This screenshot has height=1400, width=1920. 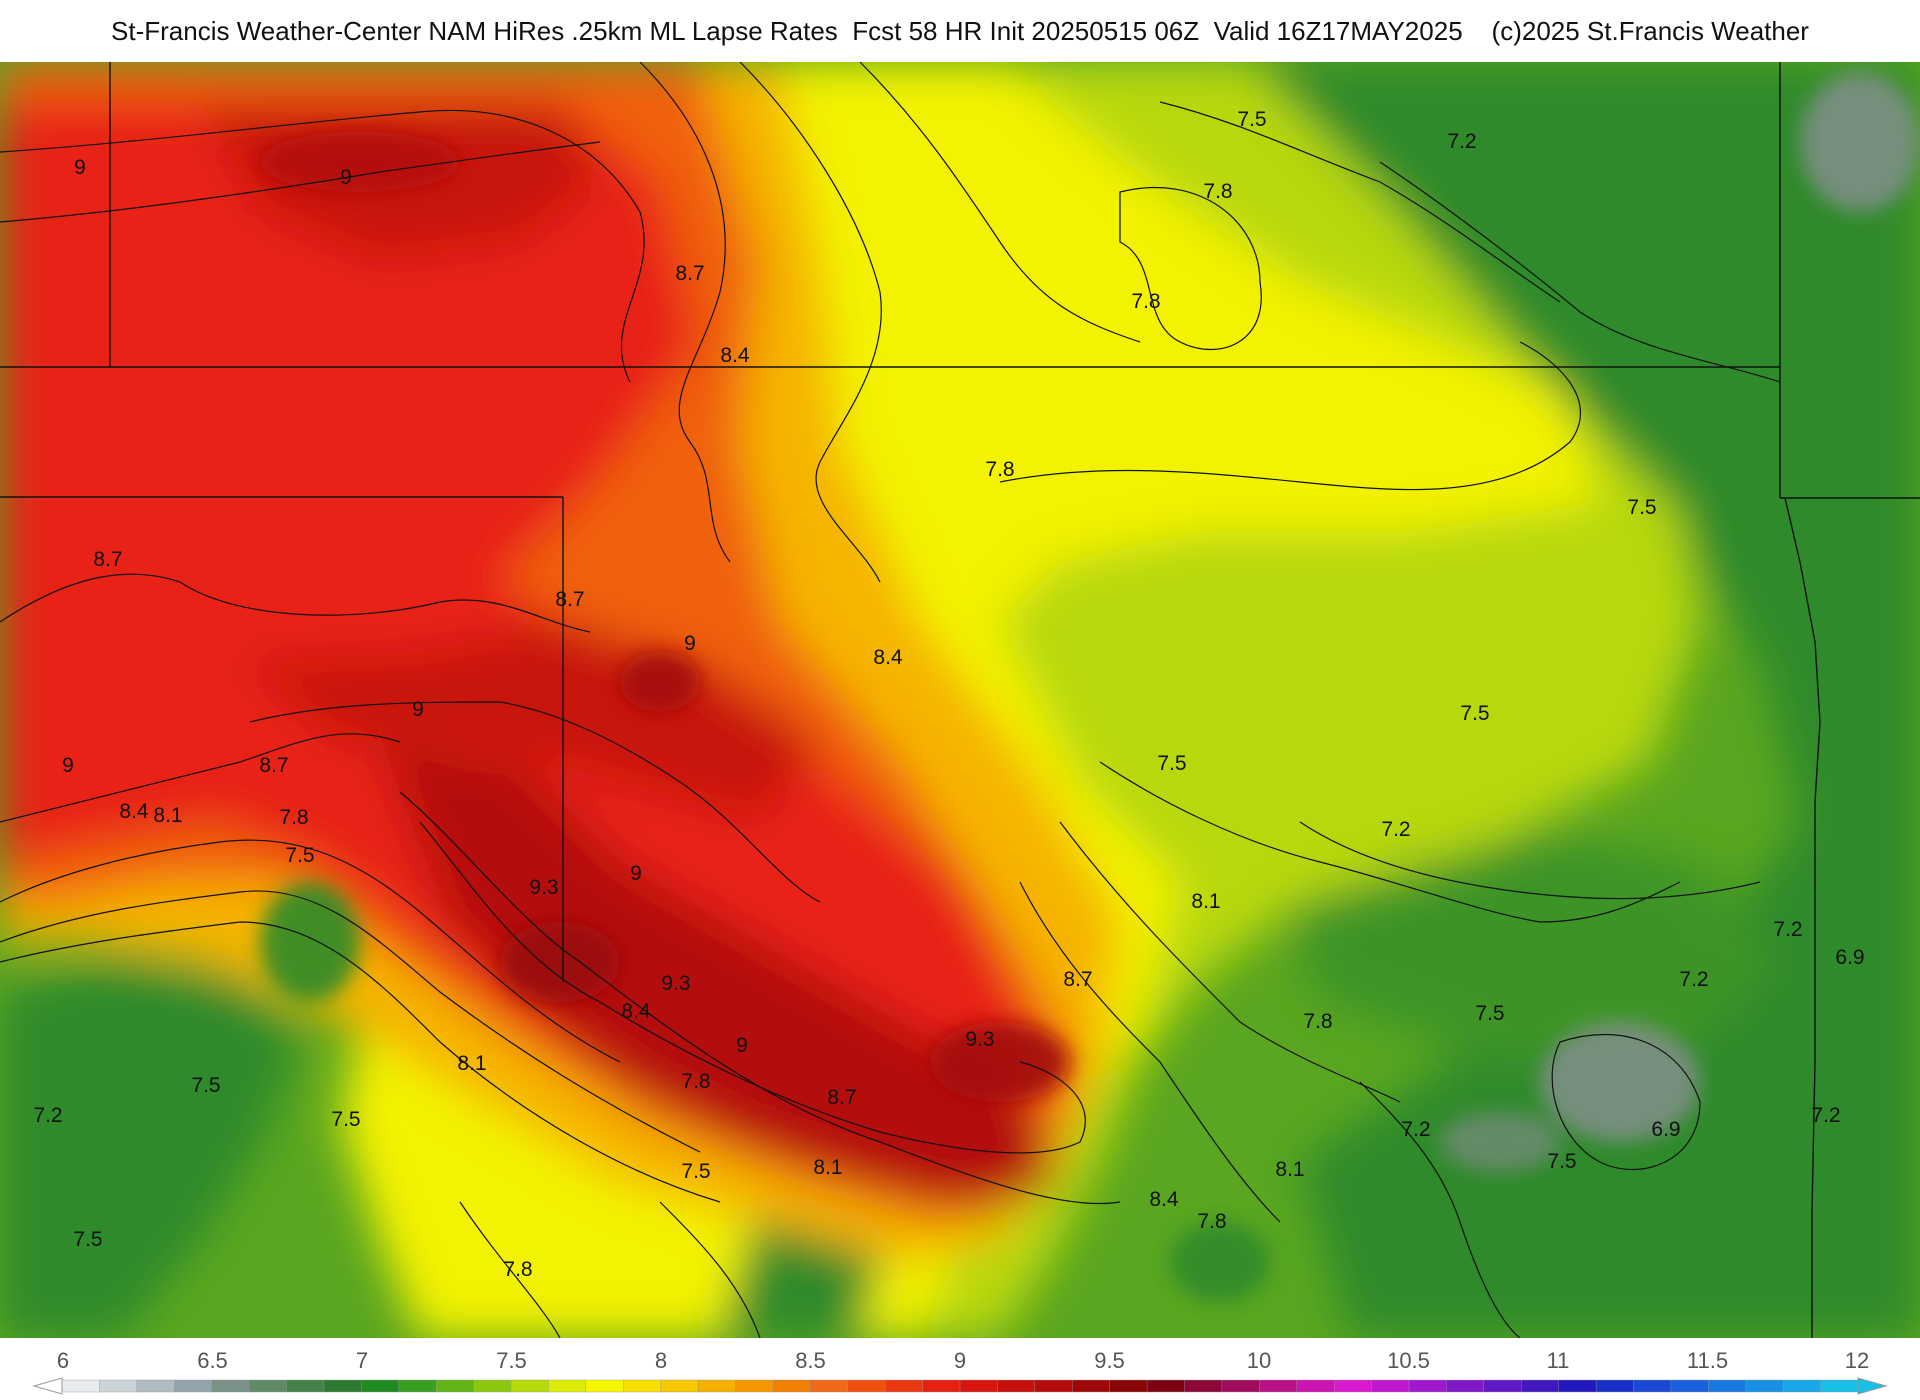 What do you see at coordinates (511, 1360) in the screenshot?
I see `colorbar-tick-label: 7.5` at bounding box center [511, 1360].